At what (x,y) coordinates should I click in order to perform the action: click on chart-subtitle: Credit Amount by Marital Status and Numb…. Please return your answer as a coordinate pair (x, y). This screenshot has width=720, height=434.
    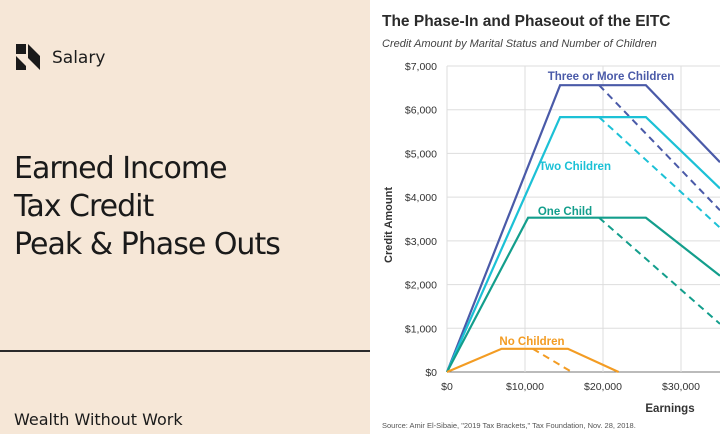
    Looking at the image, I should click on (519, 44).